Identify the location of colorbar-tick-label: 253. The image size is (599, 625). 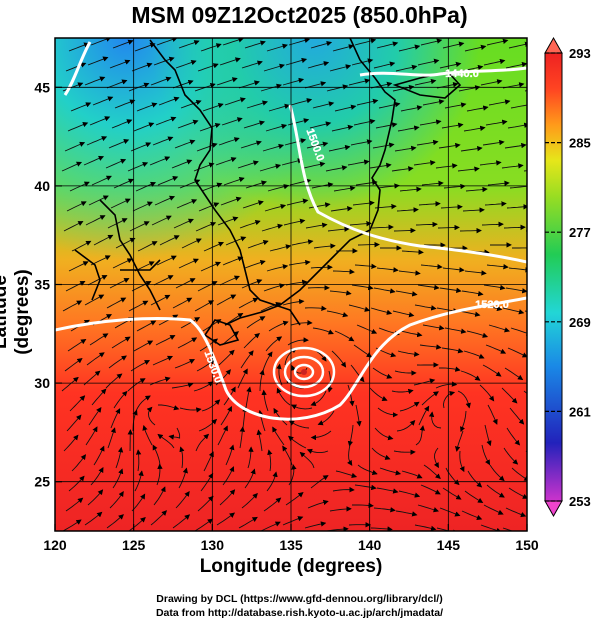
(580, 501).